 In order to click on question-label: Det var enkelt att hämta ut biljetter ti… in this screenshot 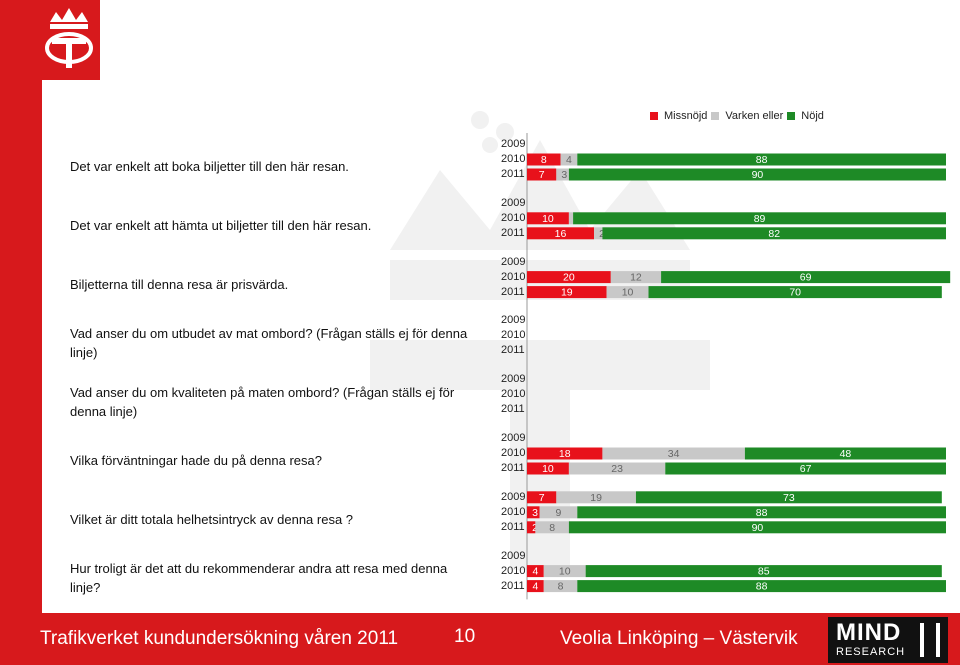, I will do `click(221, 225)`.